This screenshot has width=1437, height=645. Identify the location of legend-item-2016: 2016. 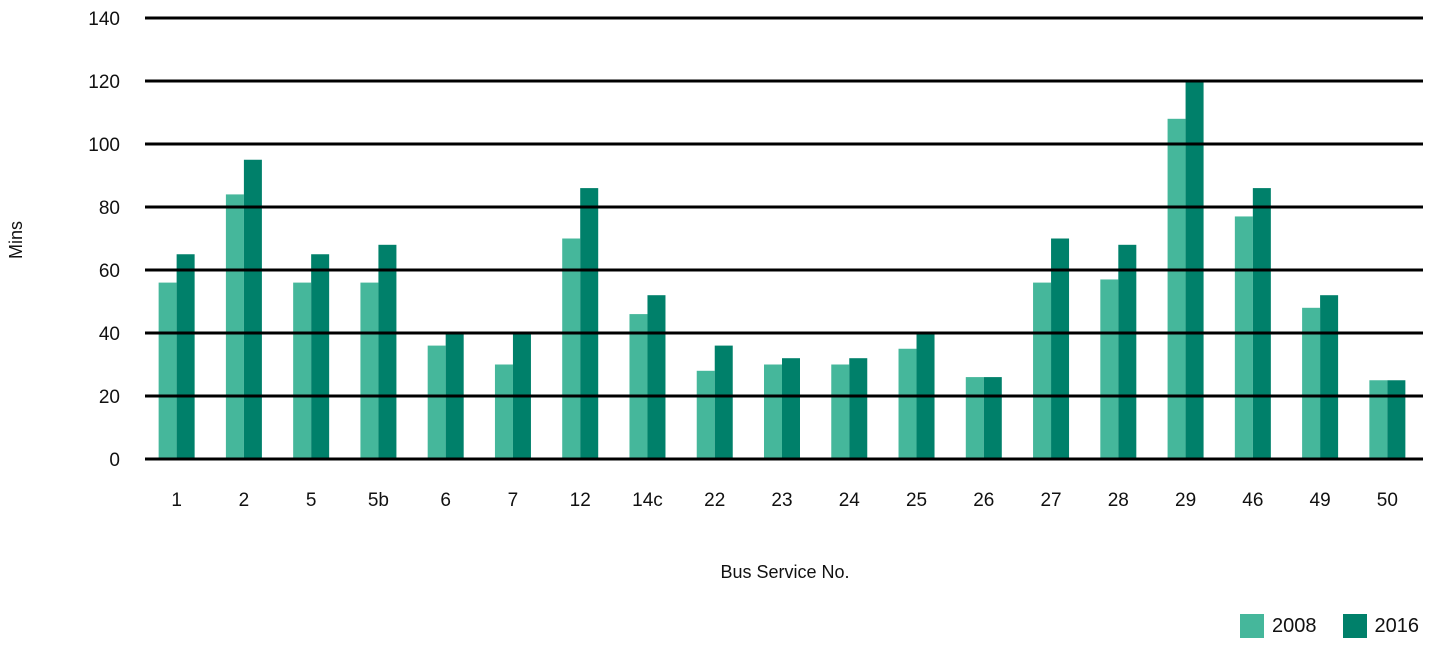
(1381, 626).